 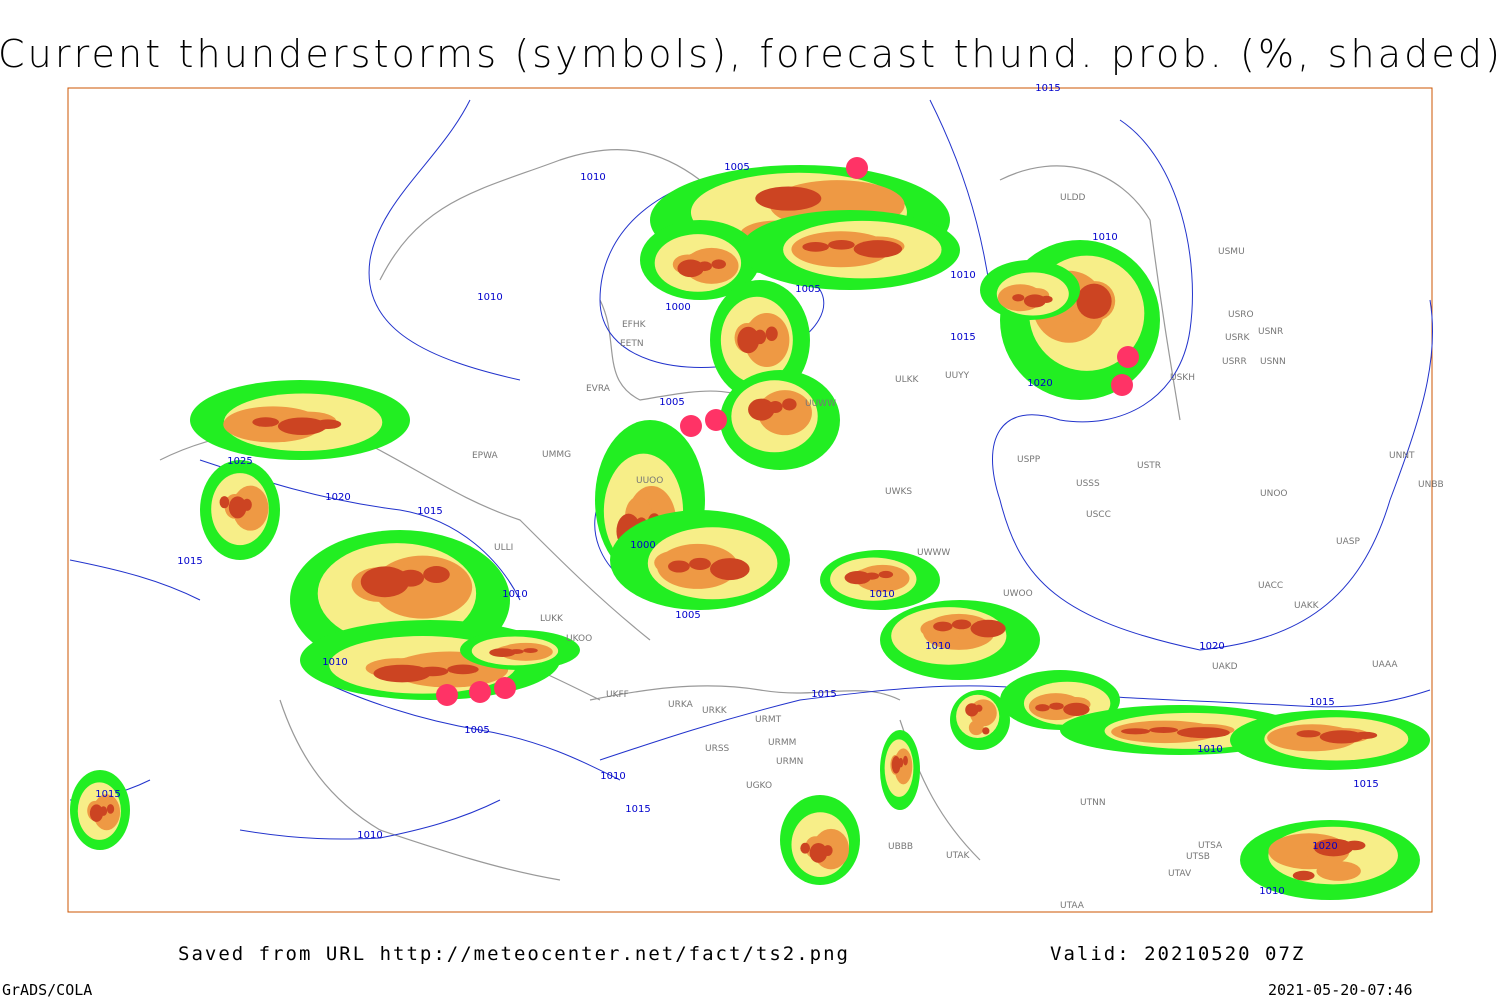 What do you see at coordinates (579, 639) in the screenshot?
I see `station-label: UKOO` at bounding box center [579, 639].